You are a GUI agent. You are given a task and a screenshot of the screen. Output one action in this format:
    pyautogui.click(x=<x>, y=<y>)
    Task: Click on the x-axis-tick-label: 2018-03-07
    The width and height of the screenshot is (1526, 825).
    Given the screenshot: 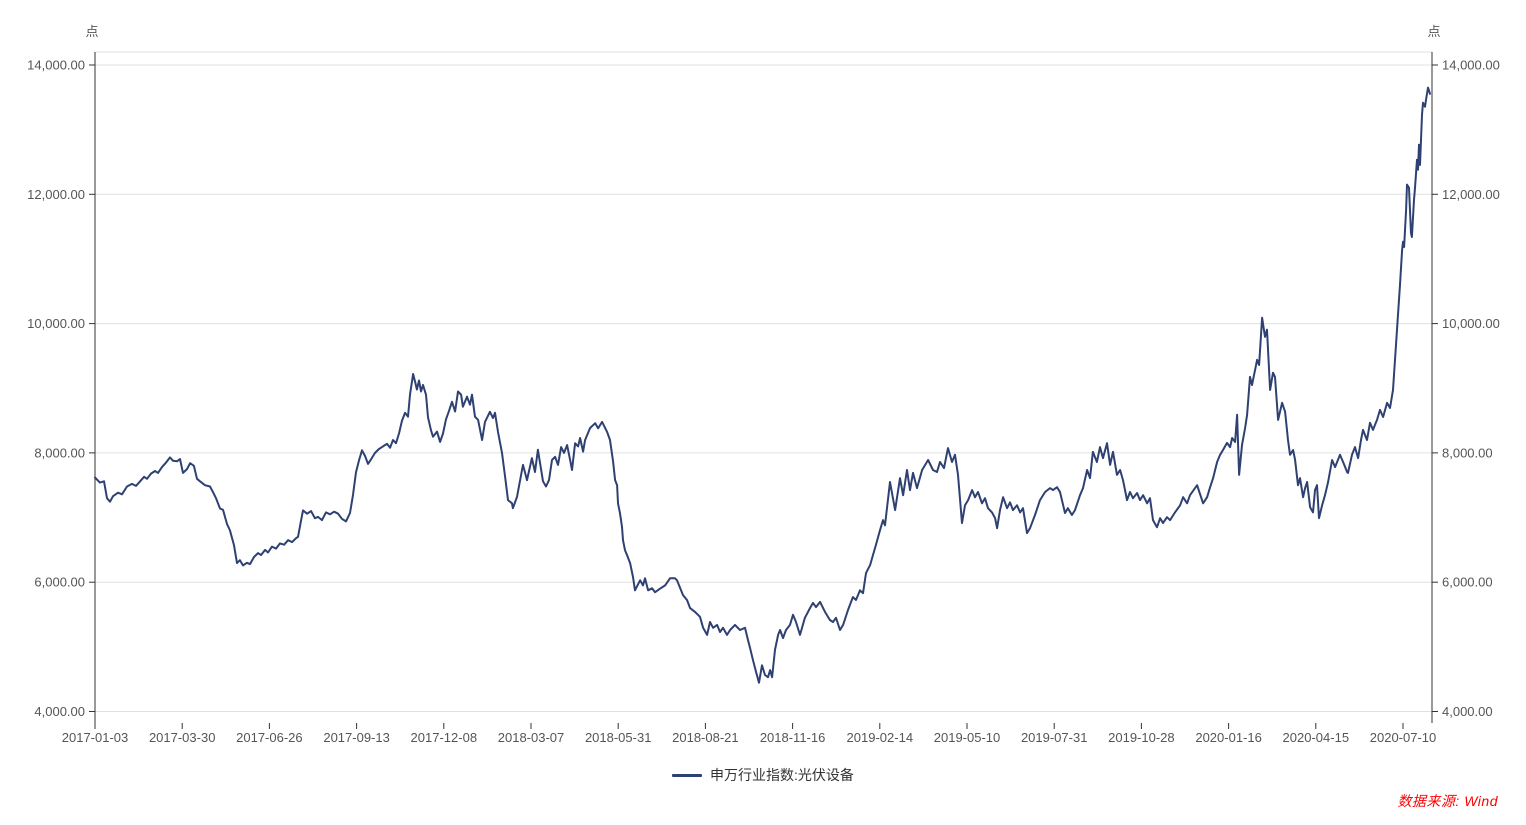 What is the action you would take?
    pyautogui.click(x=531, y=737)
    